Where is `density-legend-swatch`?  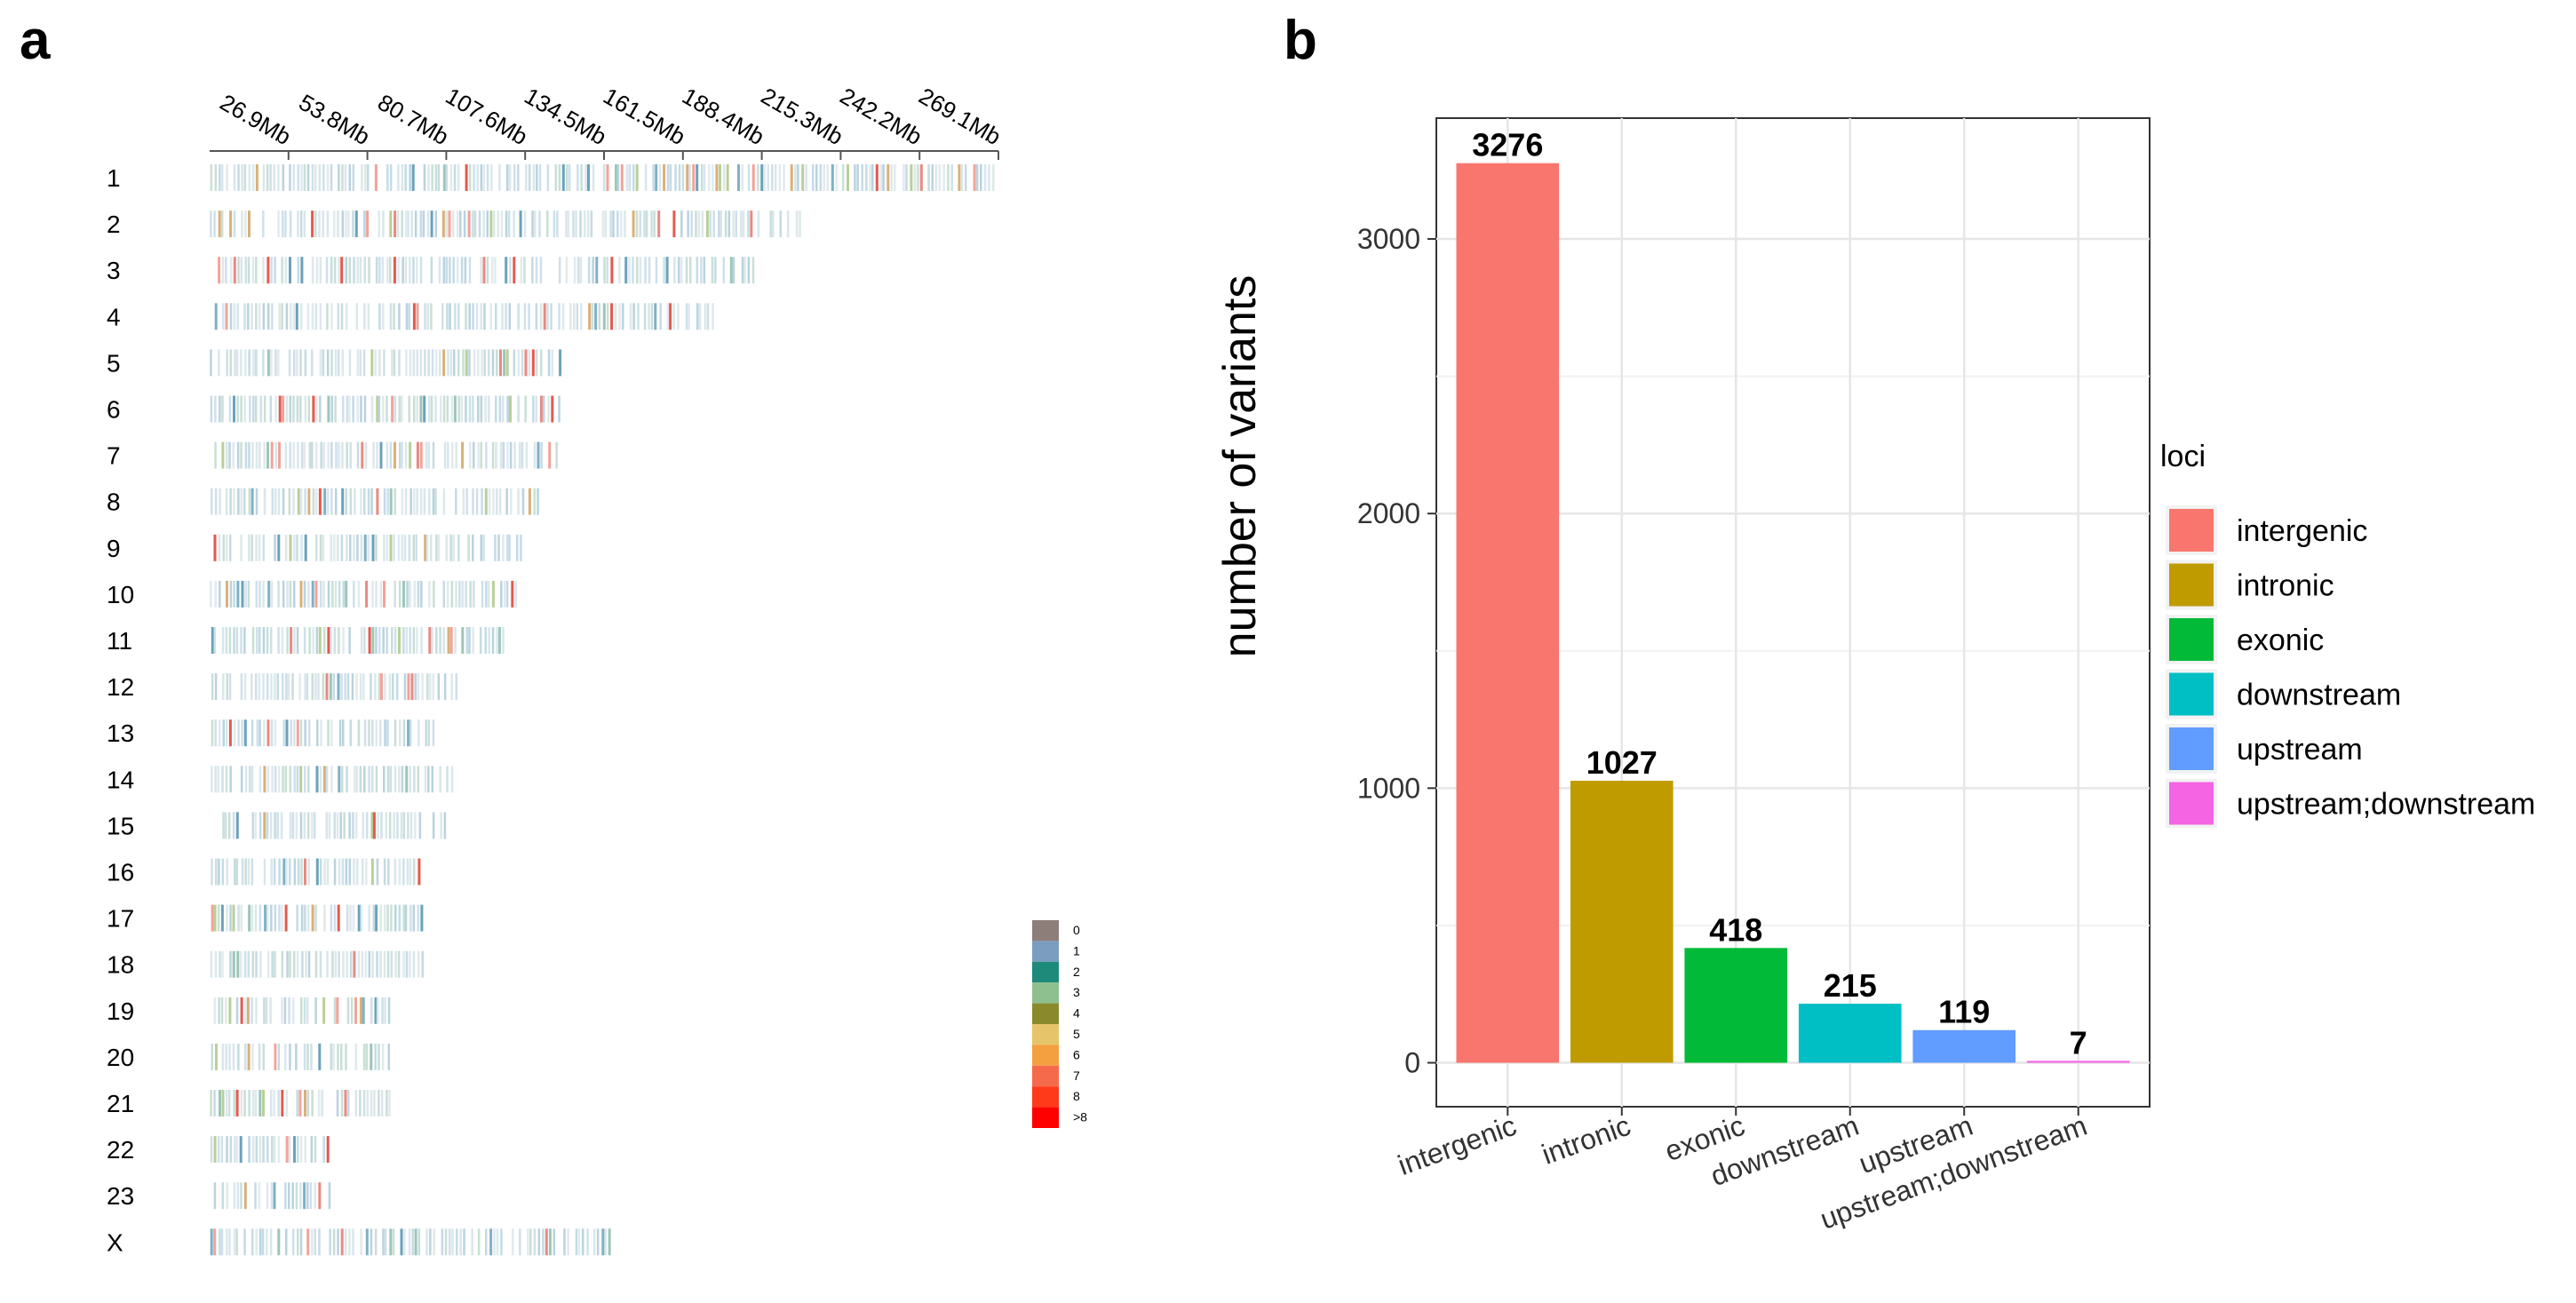 density-legend-swatch is located at coordinates (1045, 930).